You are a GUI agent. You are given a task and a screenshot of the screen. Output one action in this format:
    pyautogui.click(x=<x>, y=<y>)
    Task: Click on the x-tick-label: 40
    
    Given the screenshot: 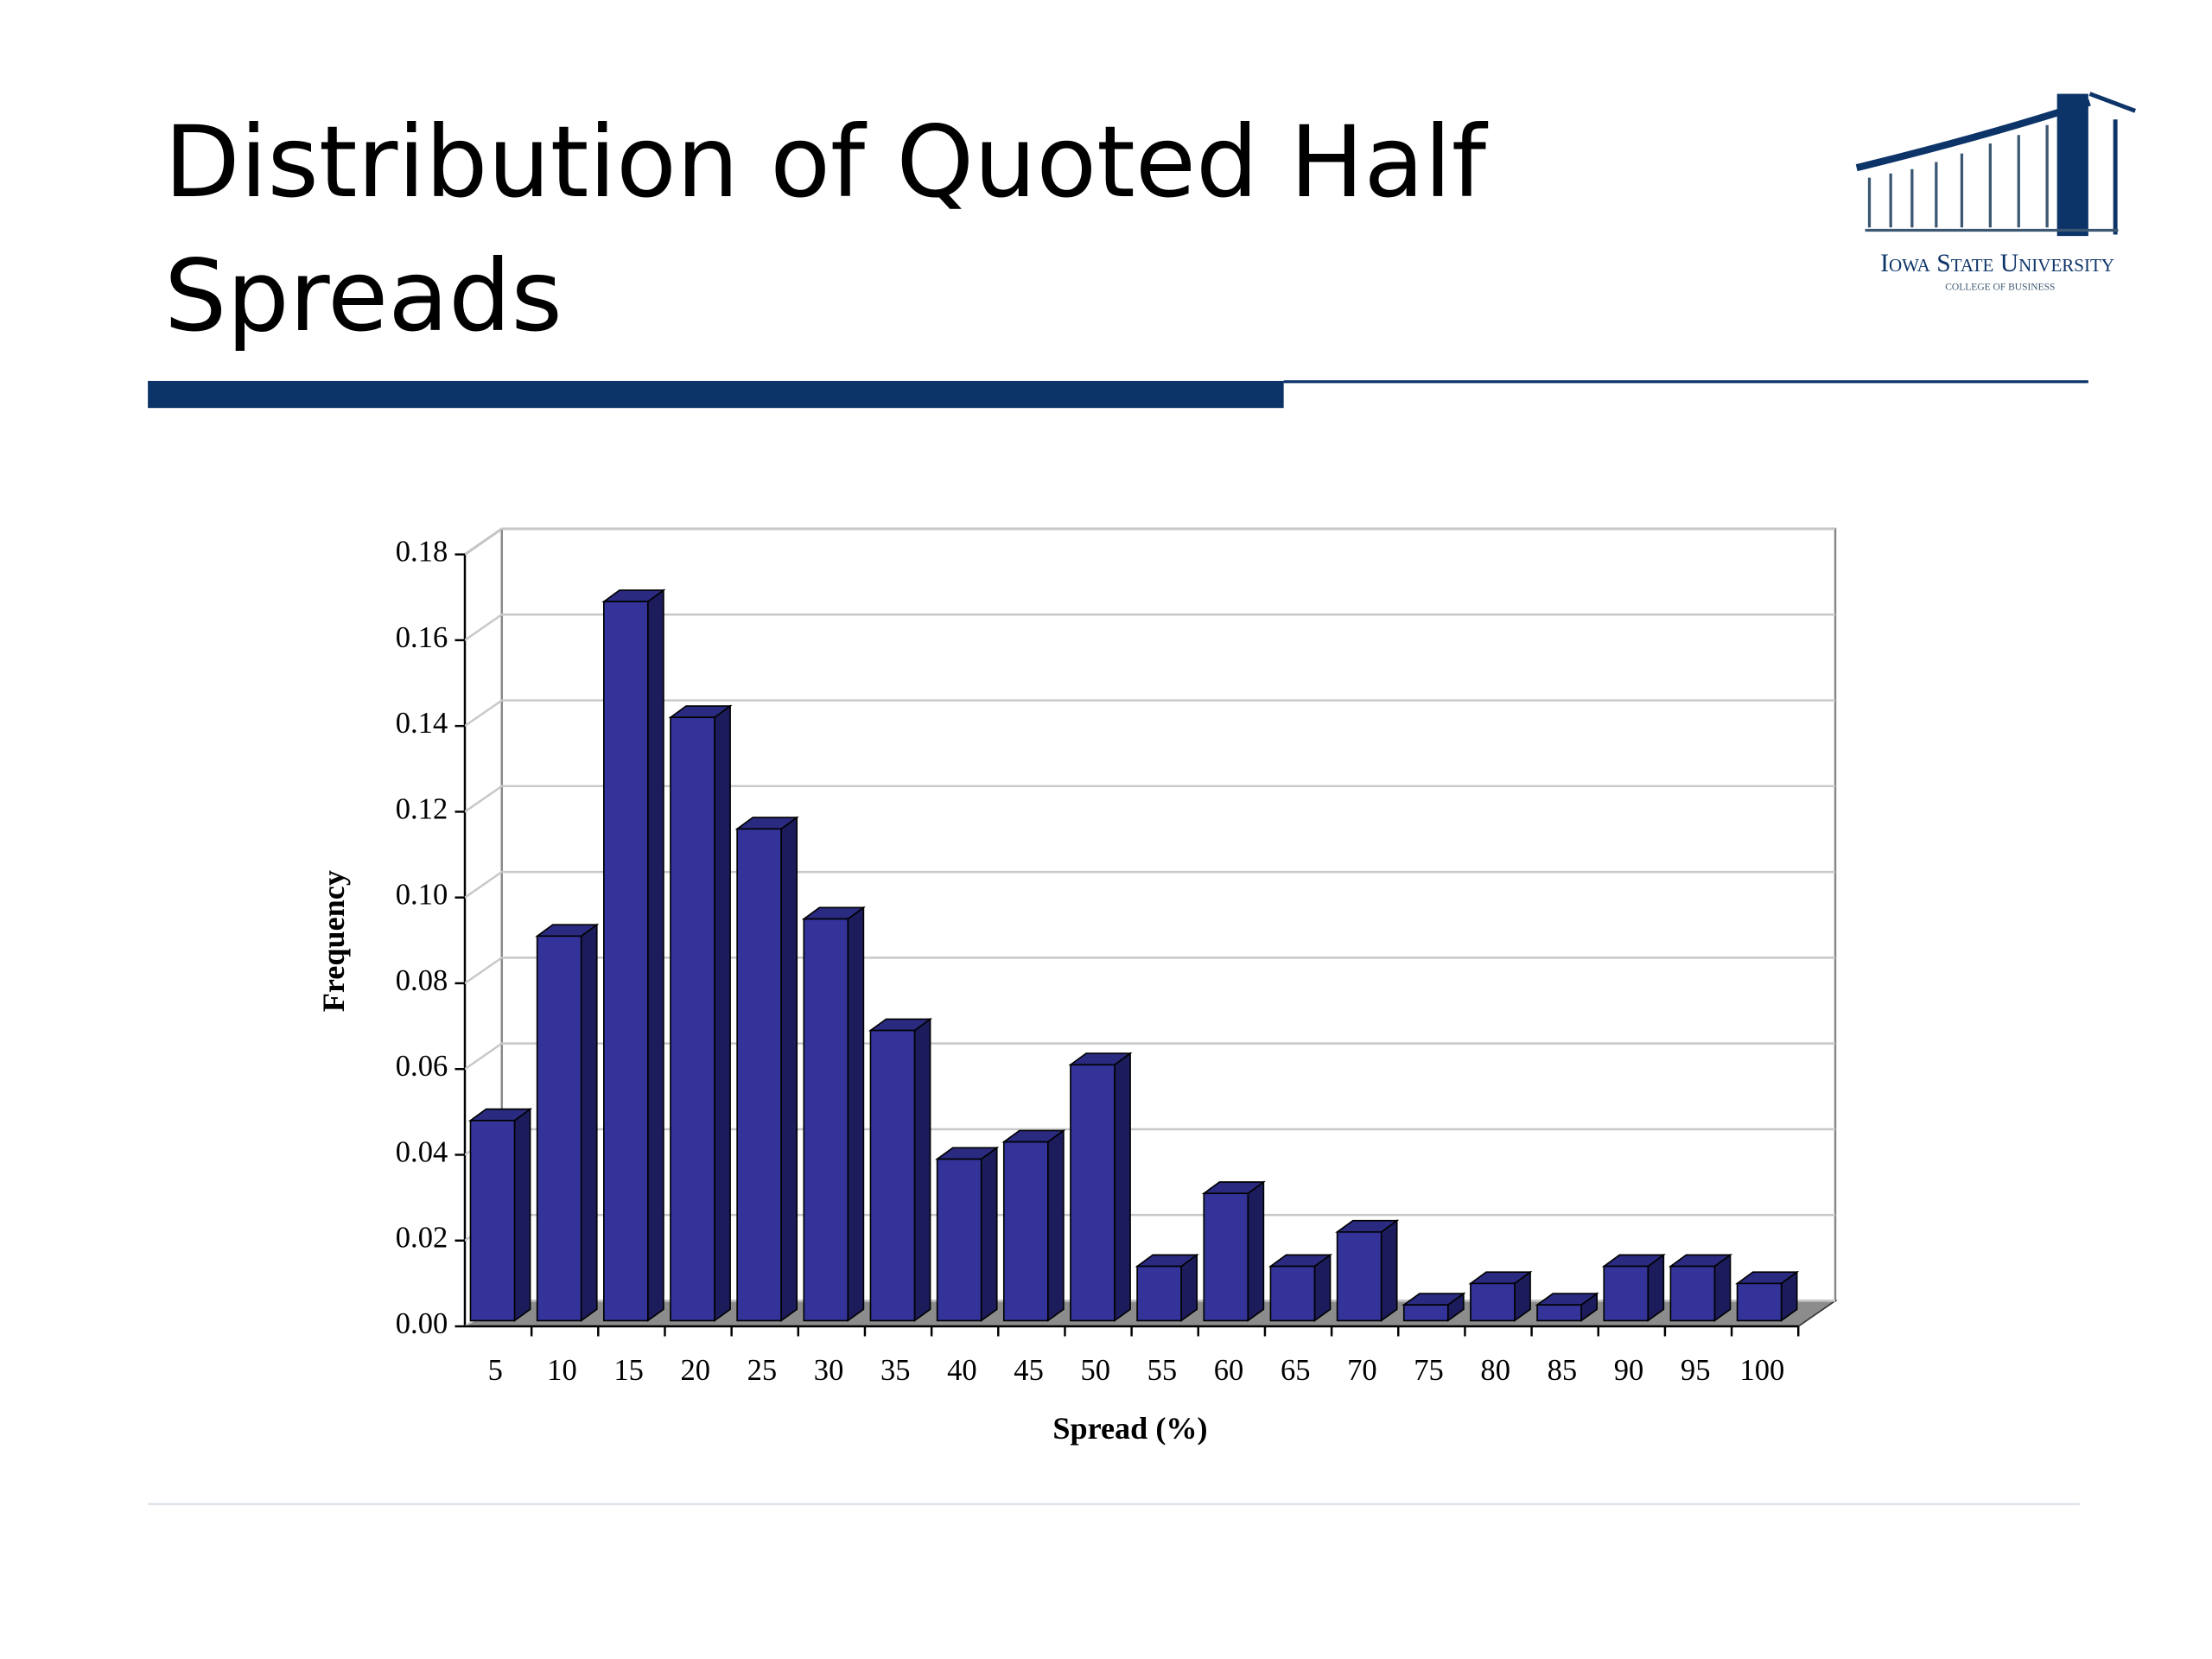 What is the action you would take?
    pyautogui.click(x=962, y=1370)
    